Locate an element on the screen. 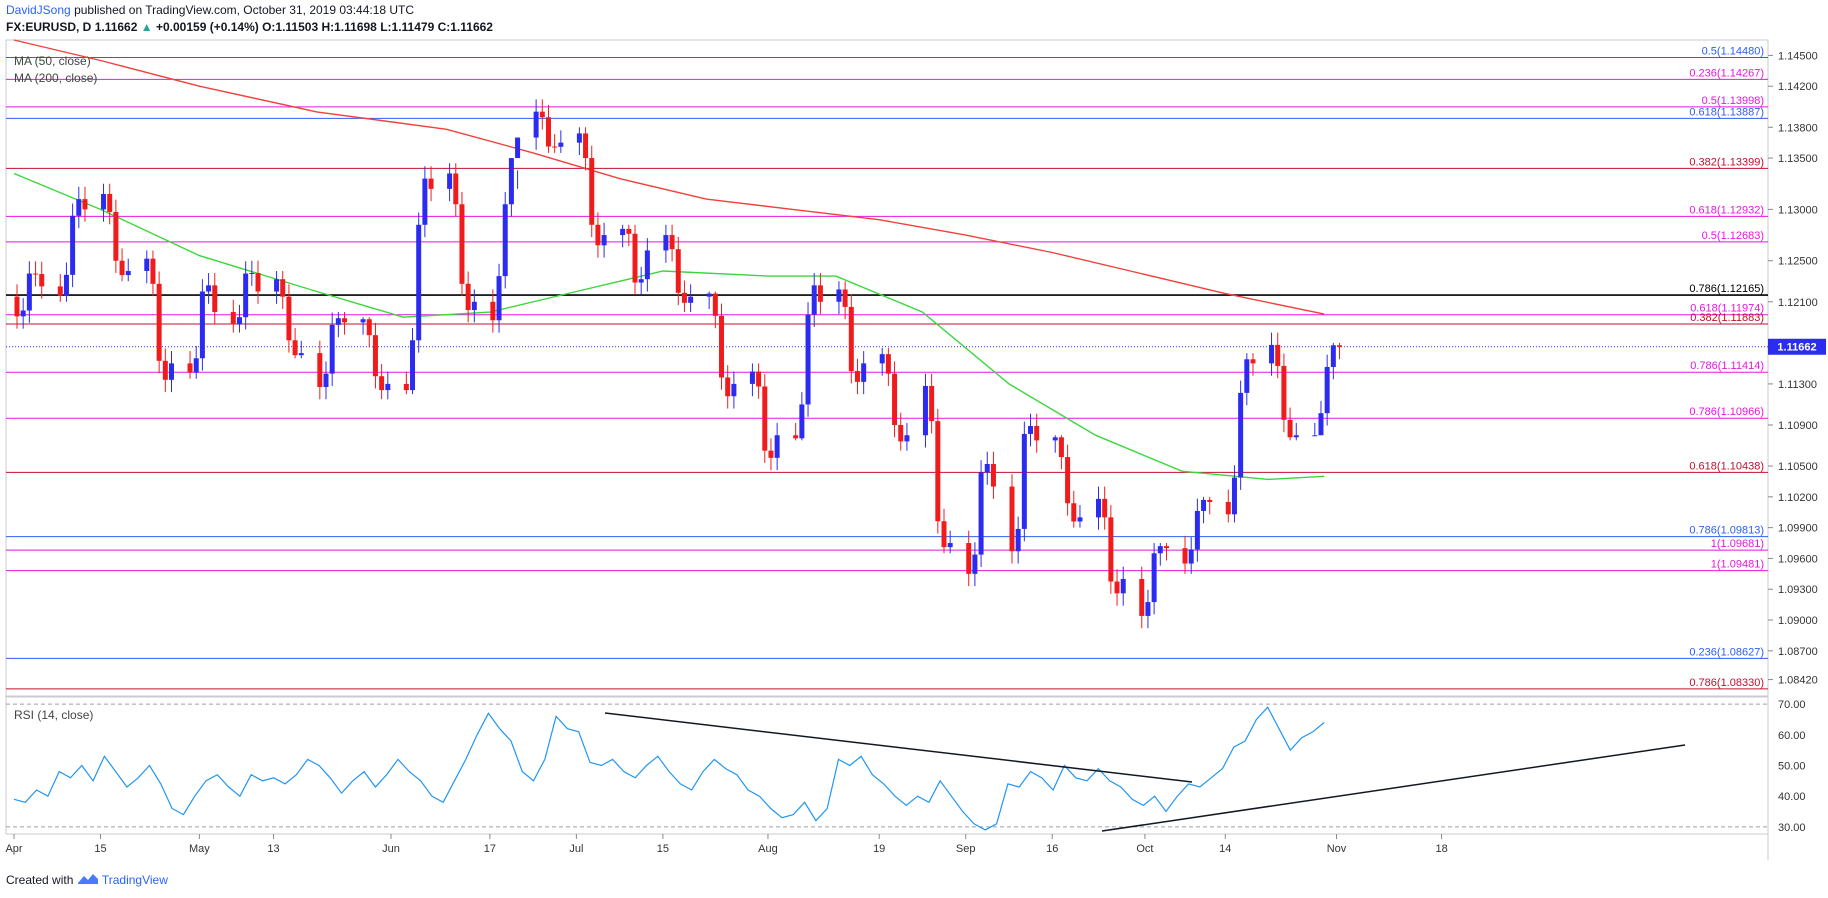 This screenshot has height=898, width=1828. fib-level-label: 1(1.09481) is located at coordinates (1737, 565).